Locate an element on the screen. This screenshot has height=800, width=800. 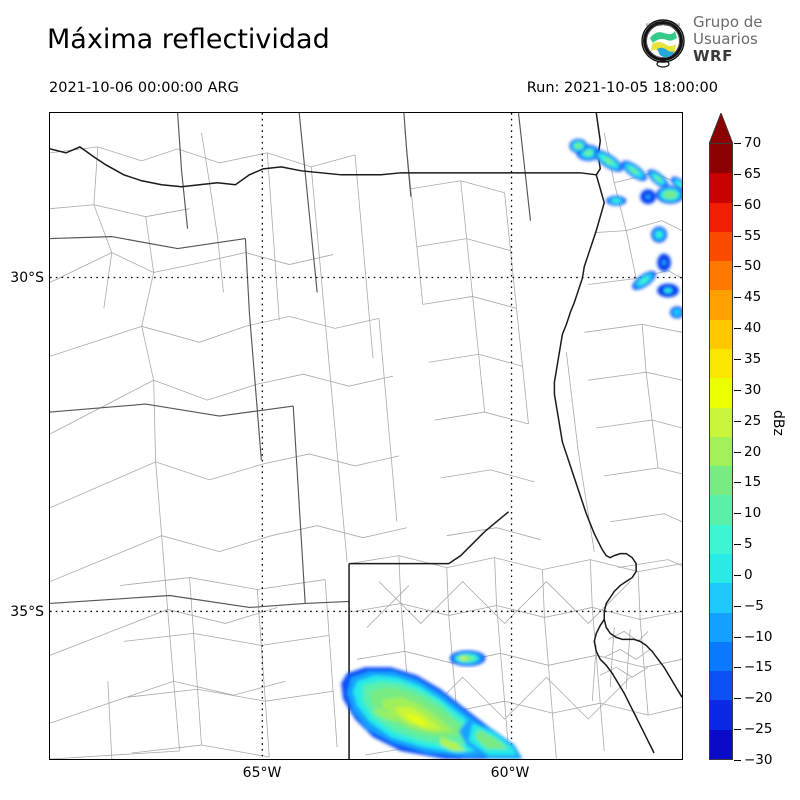
colorbar-band--30 is located at coordinates (721, 744).